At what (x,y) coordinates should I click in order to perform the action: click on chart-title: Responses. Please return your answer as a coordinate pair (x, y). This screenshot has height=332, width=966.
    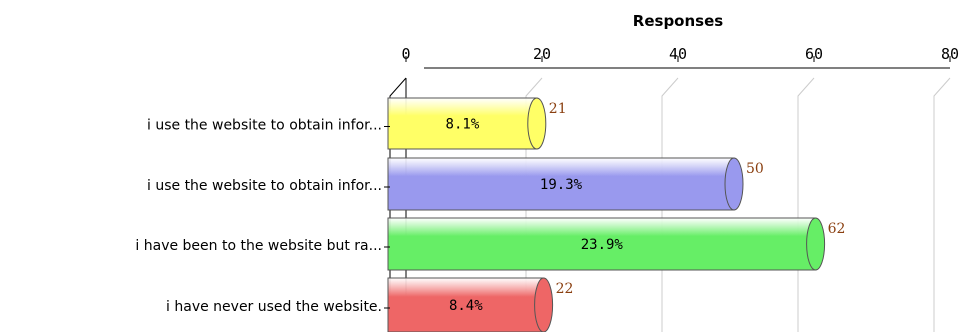
    Looking at the image, I should click on (678, 21).